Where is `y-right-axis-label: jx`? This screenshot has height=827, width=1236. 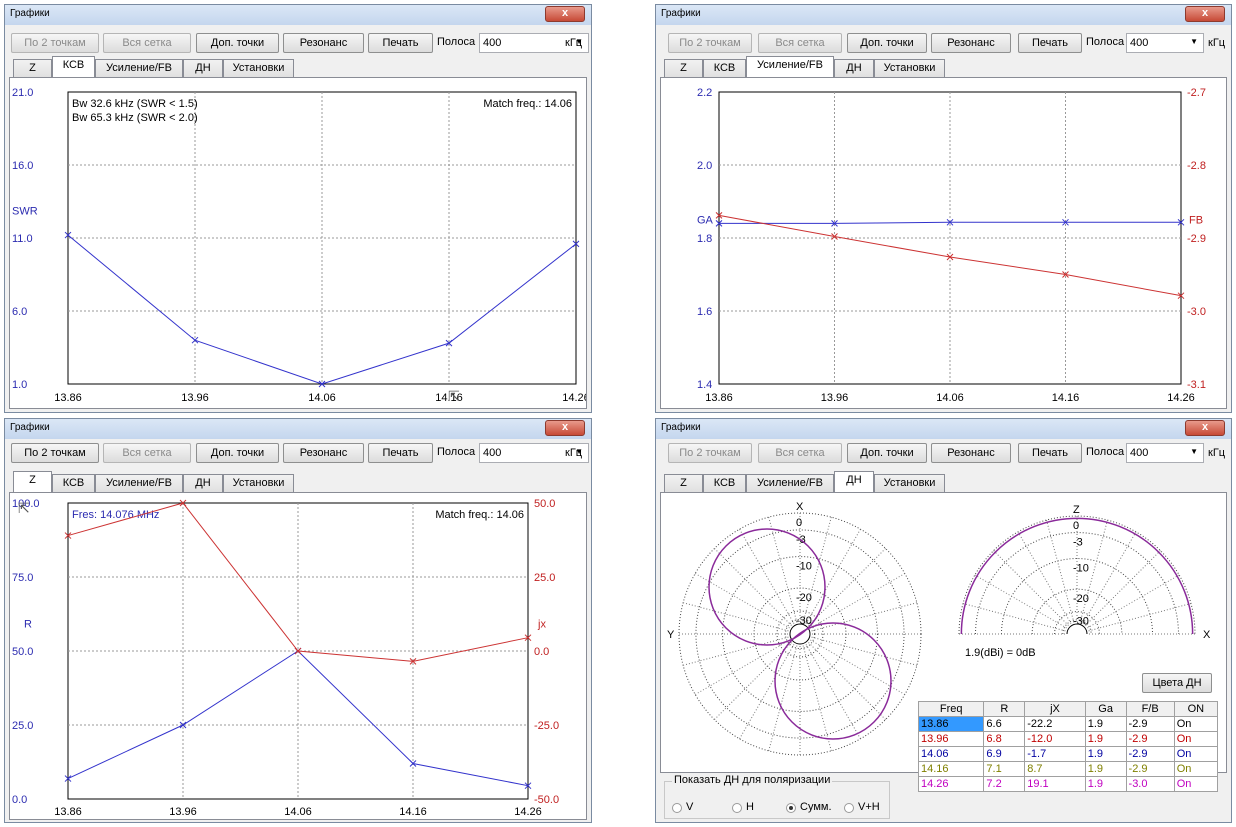 y-right-axis-label: jx is located at coordinates (541, 624).